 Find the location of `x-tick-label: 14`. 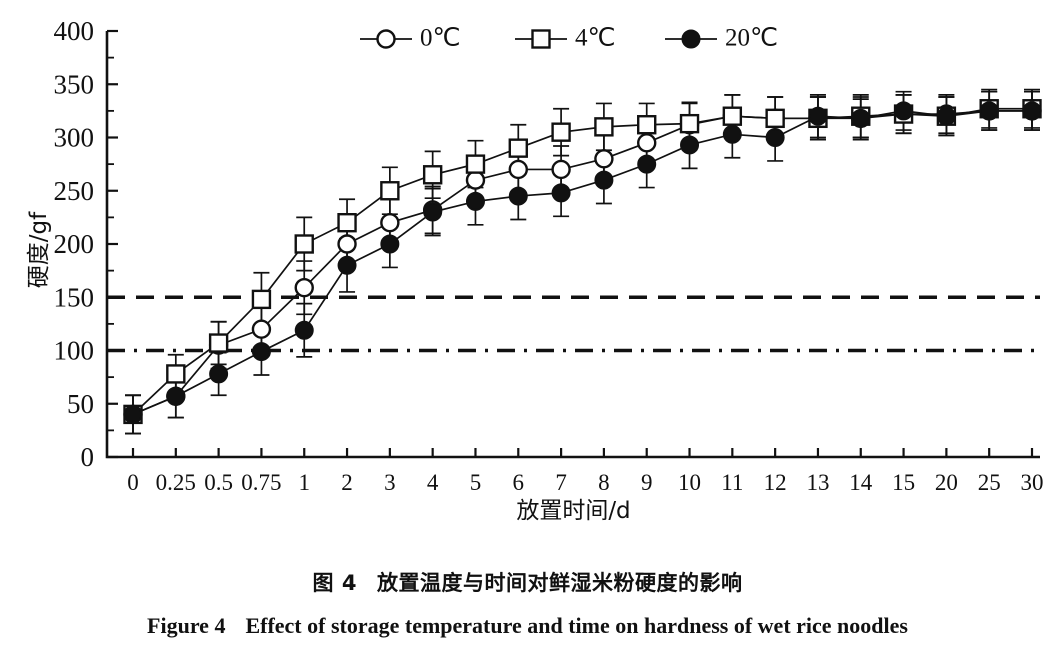

x-tick-label: 14 is located at coordinates (861, 482).